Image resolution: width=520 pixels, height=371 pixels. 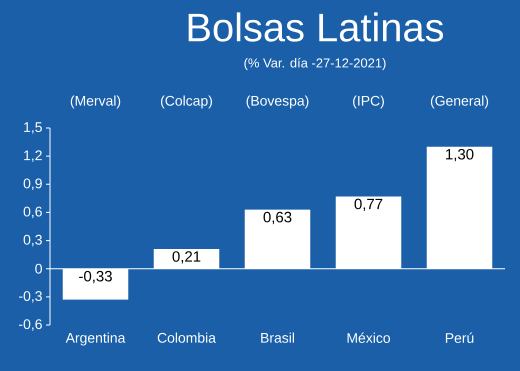 I want to click on y-tick-label: 1,2, so click(x=33, y=156).